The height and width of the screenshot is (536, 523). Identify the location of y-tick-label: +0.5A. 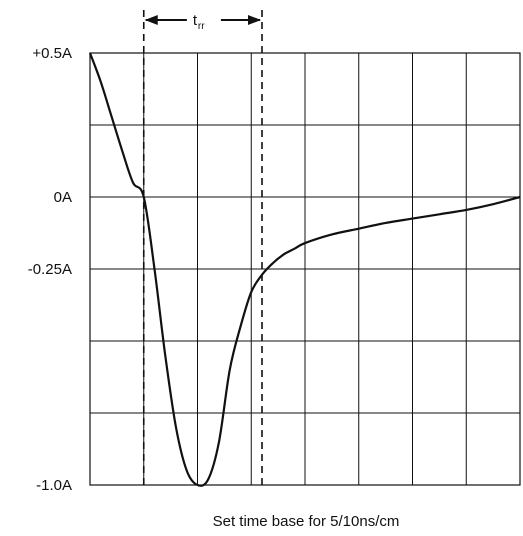
(52, 53).